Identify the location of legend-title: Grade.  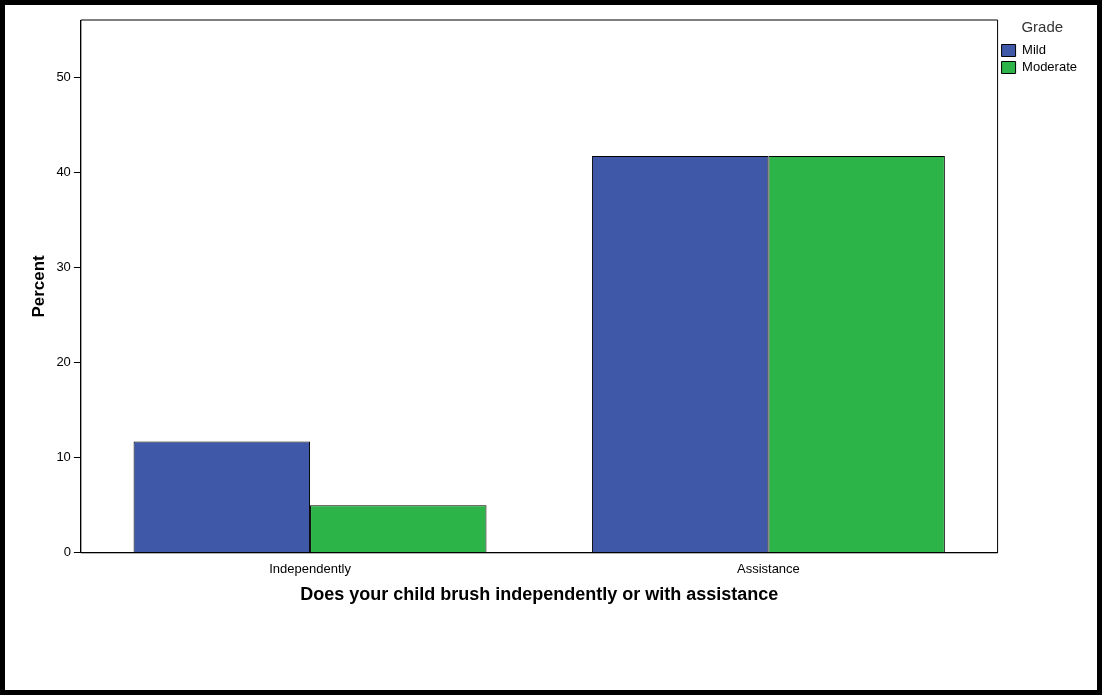
(1042, 26).